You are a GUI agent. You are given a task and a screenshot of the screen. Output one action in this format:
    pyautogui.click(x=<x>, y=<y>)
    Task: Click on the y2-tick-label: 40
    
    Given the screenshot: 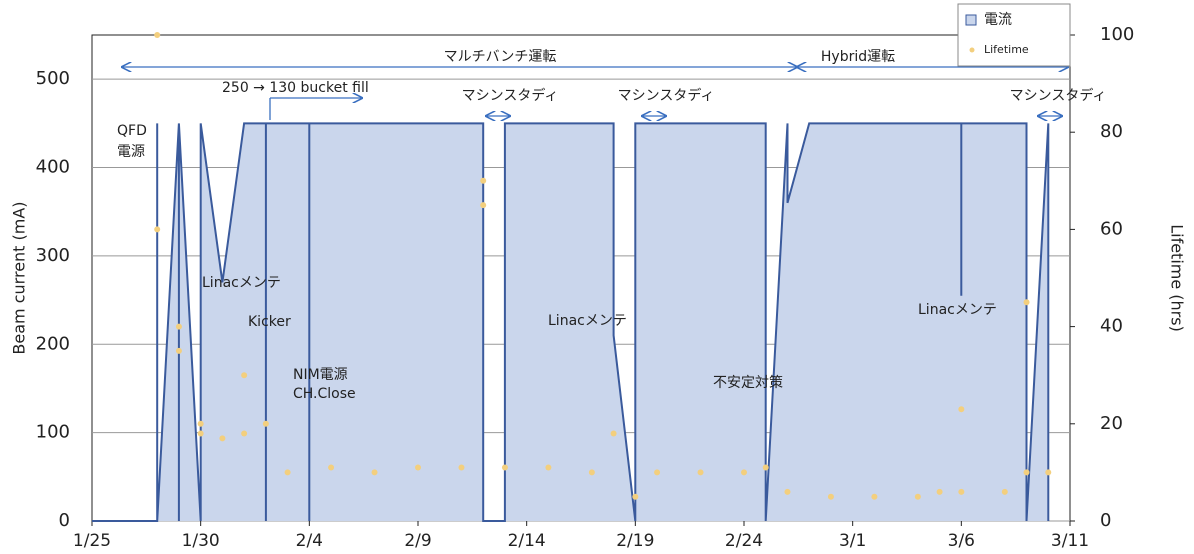 What is the action you would take?
    pyautogui.click(x=1111, y=326)
    